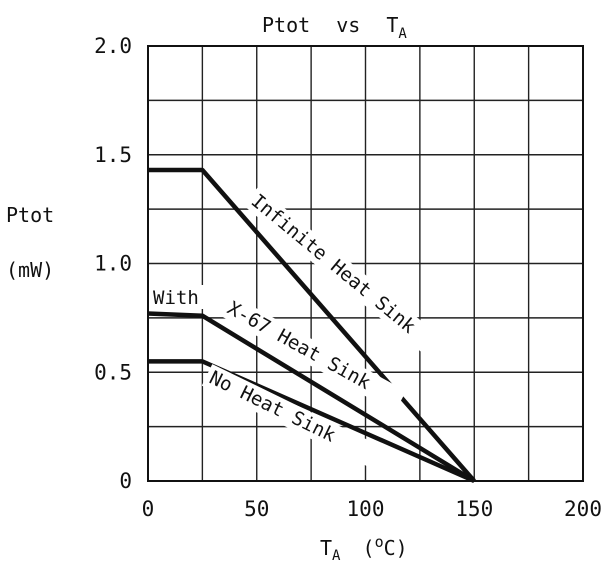  What do you see at coordinates (474, 509) in the screenshot?
I see `x-tick-label: 150` at bounding box center [474, 509].